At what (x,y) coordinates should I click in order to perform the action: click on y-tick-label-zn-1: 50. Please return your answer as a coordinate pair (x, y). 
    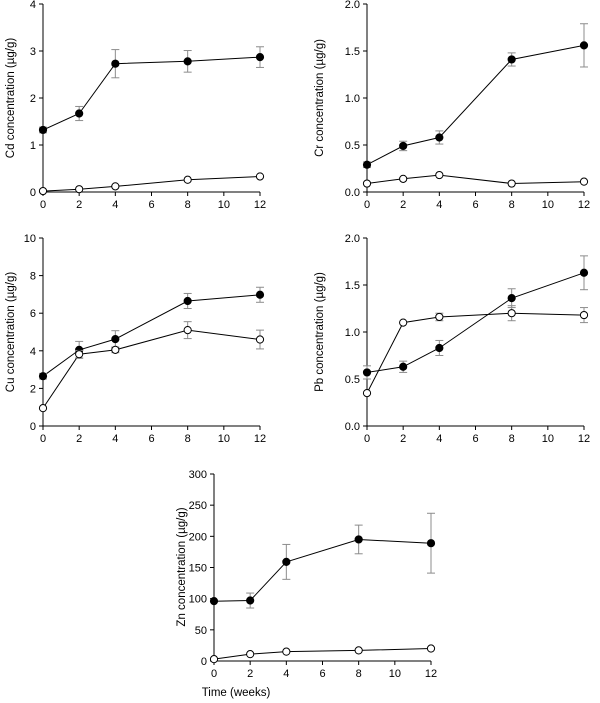
    Looking at the image, I should click on (201, 631).